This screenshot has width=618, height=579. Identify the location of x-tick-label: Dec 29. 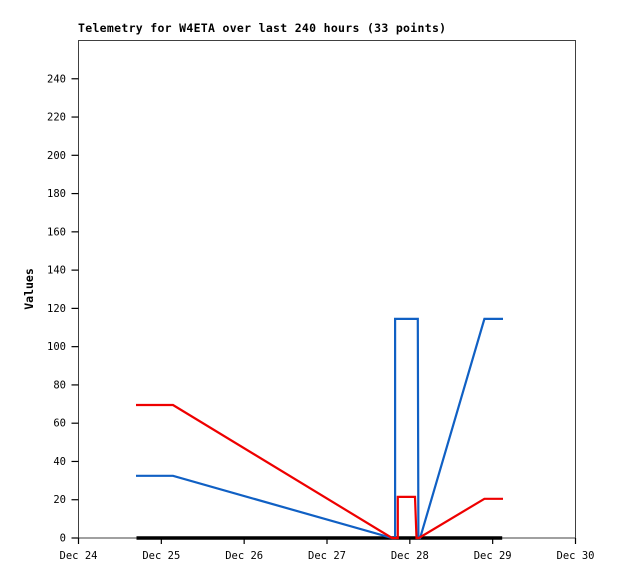
(493, 556).